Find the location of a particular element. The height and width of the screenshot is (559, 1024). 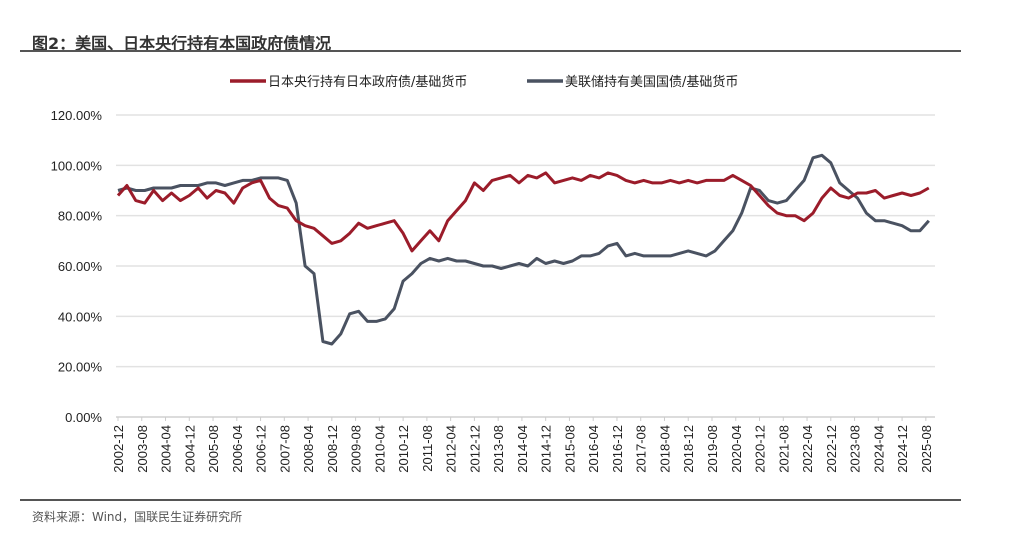

legend-label-1: 美联储持有美国国债/基础货币 is located at coordinates (651, 82).